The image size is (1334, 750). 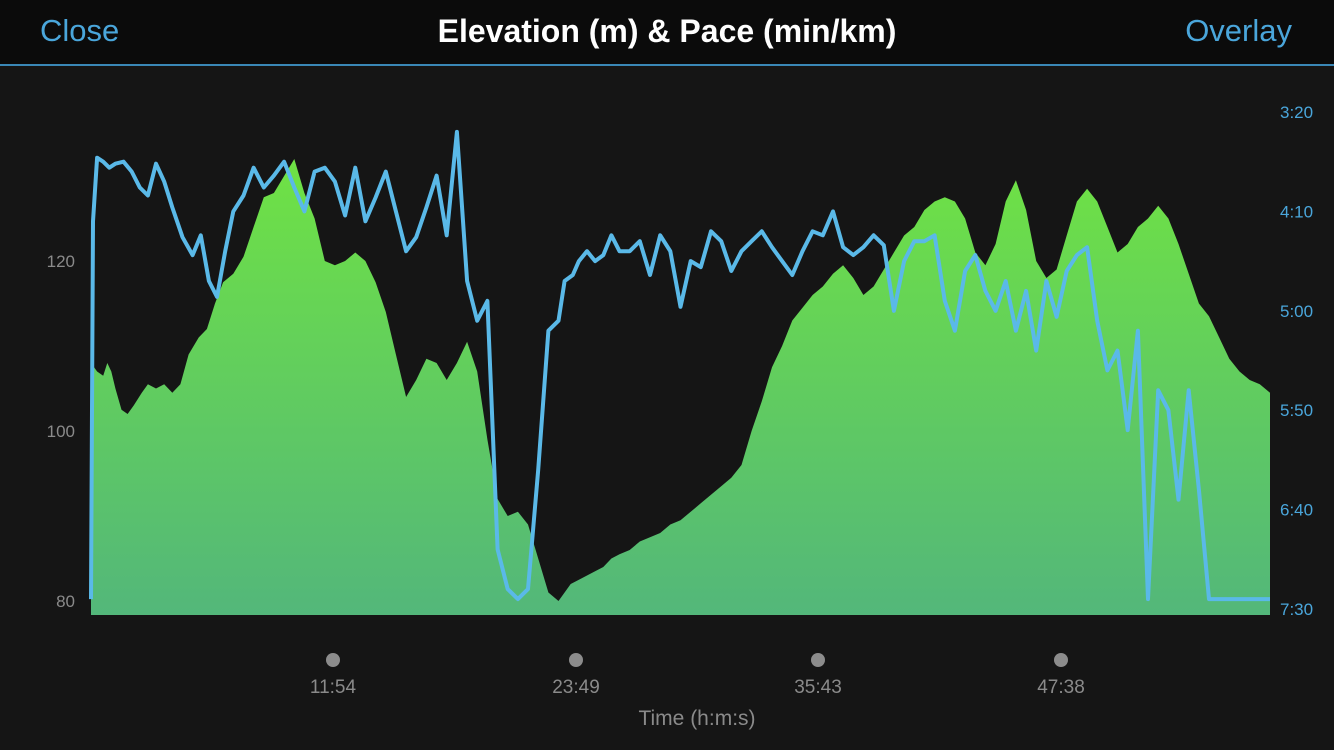 What do you see at coordinates (1296, 609) in the screenshot?
I see `y-right-tick-label: 7:30` at bounding box center [1296, 609].